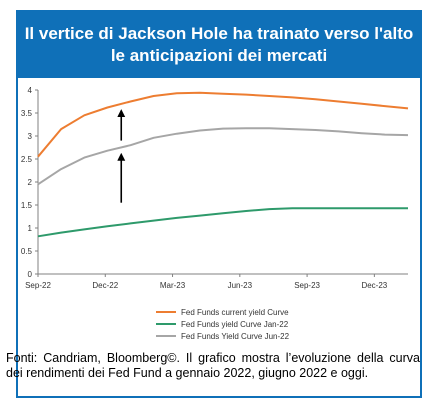 This screenshot has height=409, width=427. What do you see at coordinates (30, 90) in the screenshot?
I see `y-tick-label: 4` at bounding box center [30, 90].